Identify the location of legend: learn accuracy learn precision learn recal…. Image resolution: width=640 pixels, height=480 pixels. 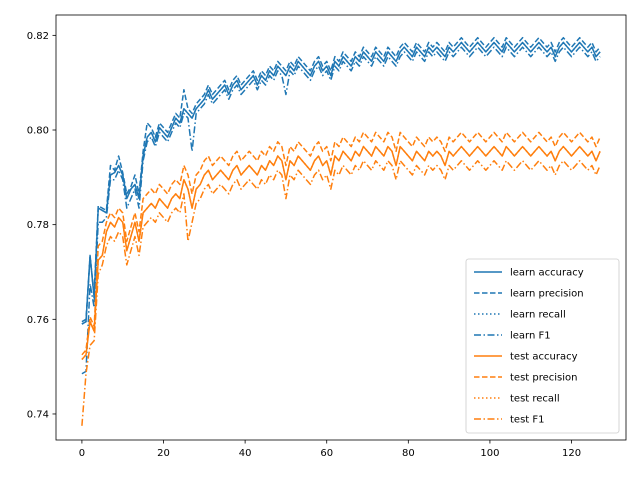
(542, 346).